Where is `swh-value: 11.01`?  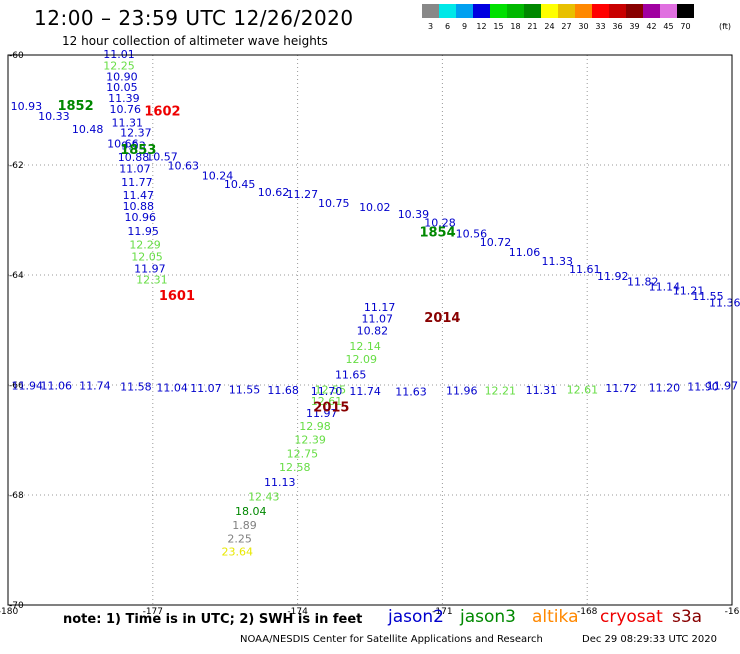
swh-value: 11.01 is located at coordinates (119, 54).